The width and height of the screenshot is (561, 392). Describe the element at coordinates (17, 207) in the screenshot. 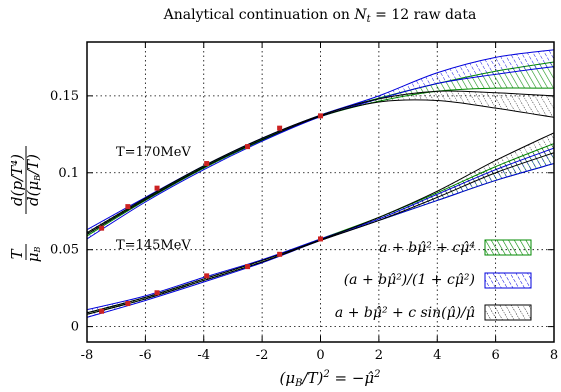

I see `svg-text: T d(p/T⁴)` at that location.